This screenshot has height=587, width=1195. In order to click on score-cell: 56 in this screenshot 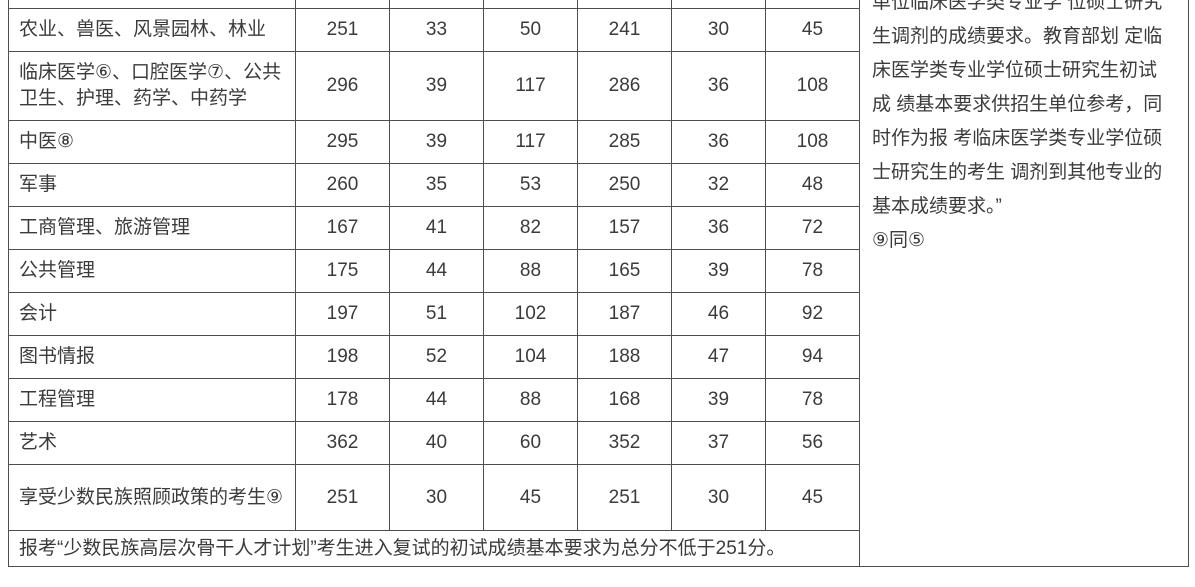, I will do `click(812, 443)`.